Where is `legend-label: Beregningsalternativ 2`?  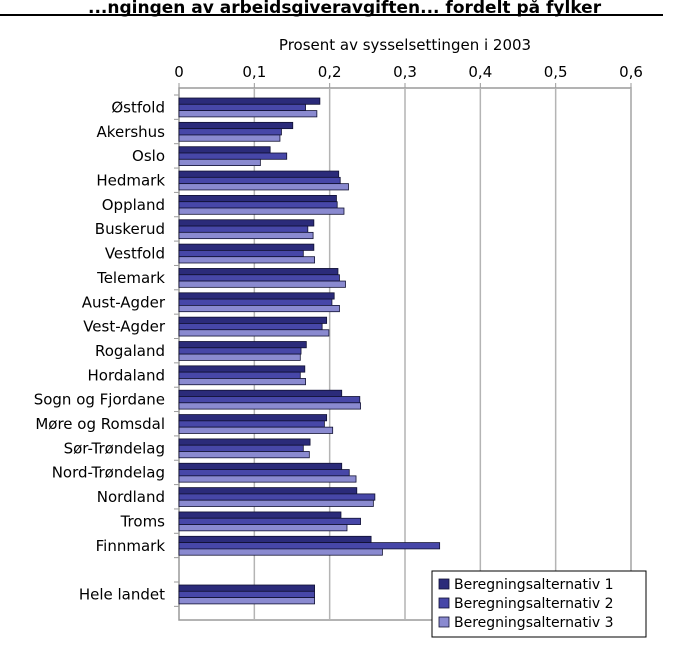
legend-label: Beregningsalternativ 2 is located at coordinates (534, 604).